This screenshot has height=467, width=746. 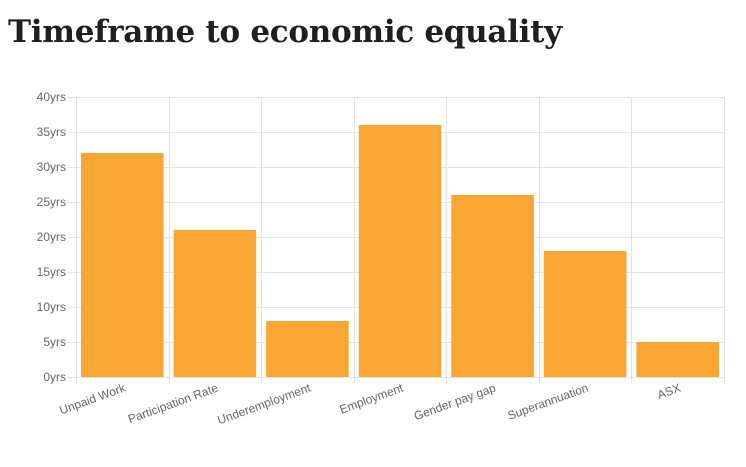 I want to click on y-tick-label: 5yrs, so click(x=54, y=342).